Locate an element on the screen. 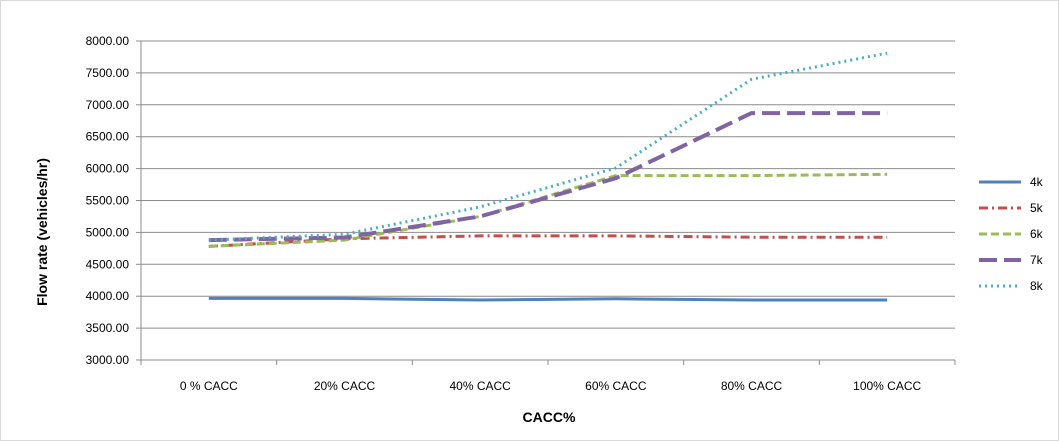 This screenshot has height=441, width=1059. series-line-4k is located at coordinates (548, 299).